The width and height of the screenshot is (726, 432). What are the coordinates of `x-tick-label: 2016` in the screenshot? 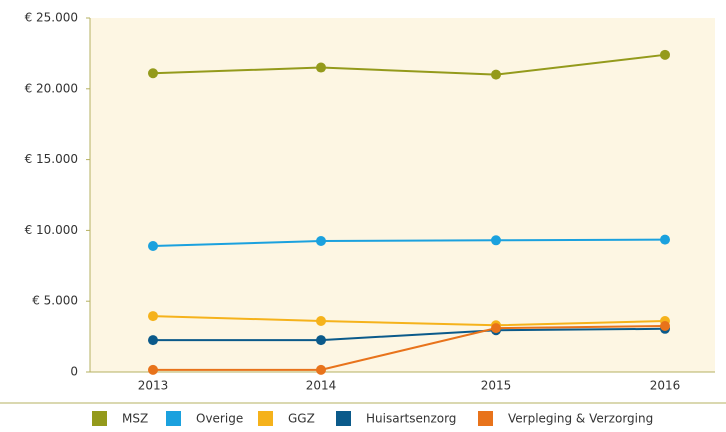 It's located at (665, 386).